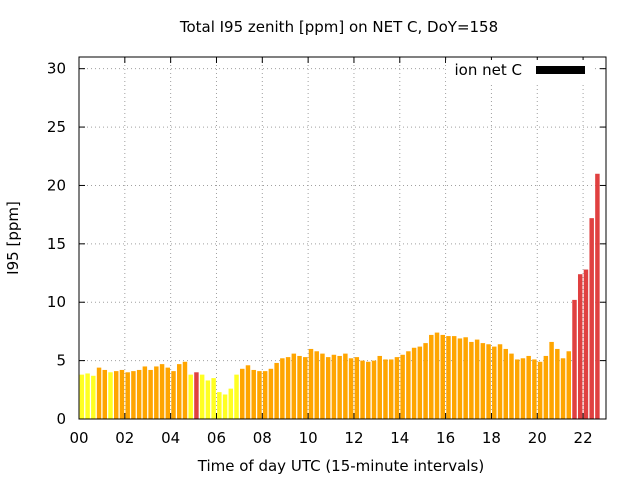 The image size is (640, 480). I want to click on x-tick-label-11: 22, so click(583, 438).